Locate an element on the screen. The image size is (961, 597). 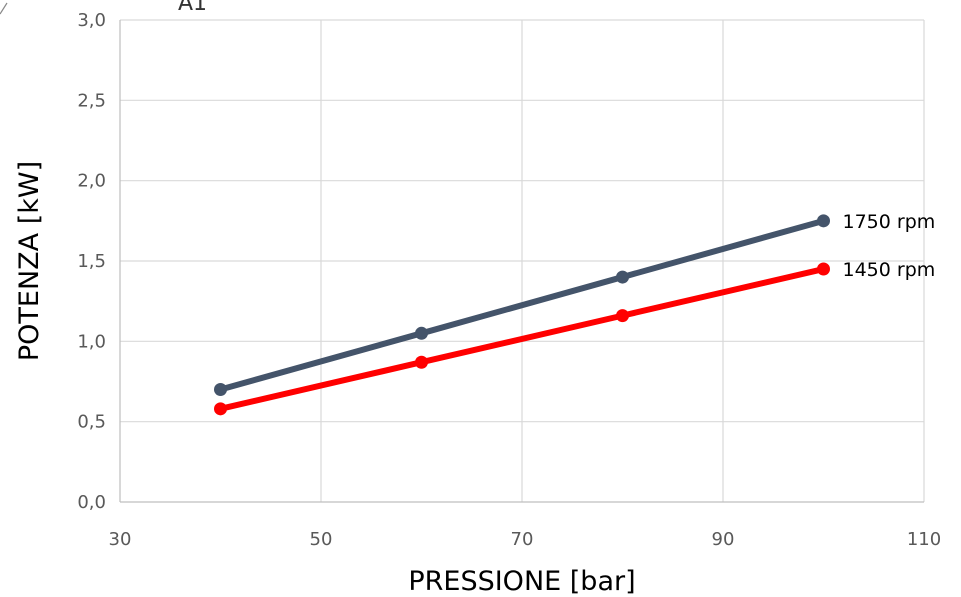
x-tick-label: 30 is located at coordinates (120, 539).